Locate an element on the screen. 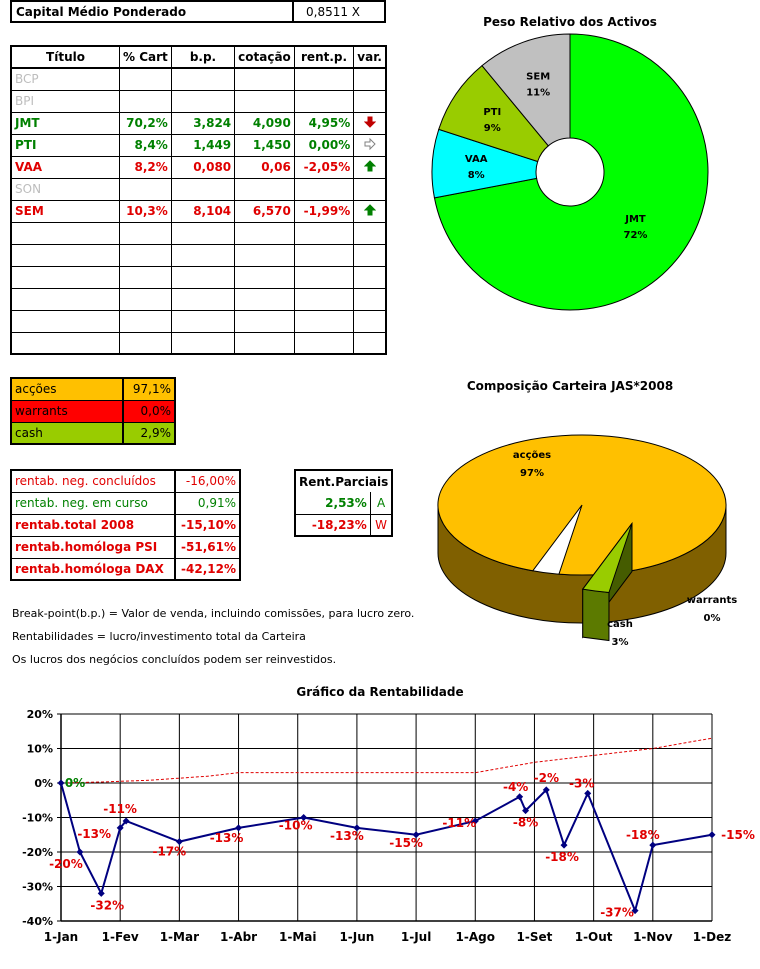  table-row is located at coordinates (198, 343).